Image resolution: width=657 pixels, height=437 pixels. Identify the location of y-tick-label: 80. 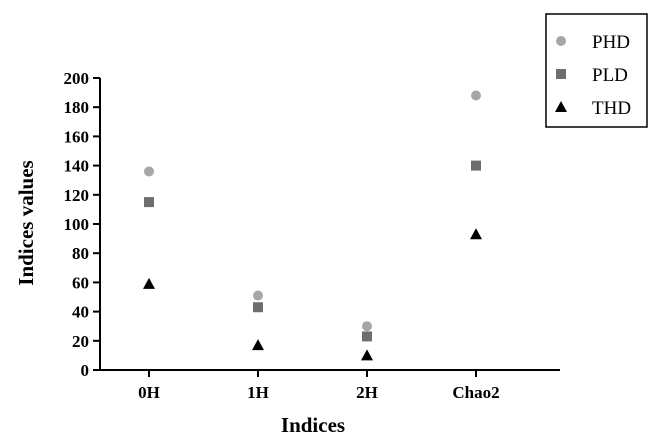
(80, 253).